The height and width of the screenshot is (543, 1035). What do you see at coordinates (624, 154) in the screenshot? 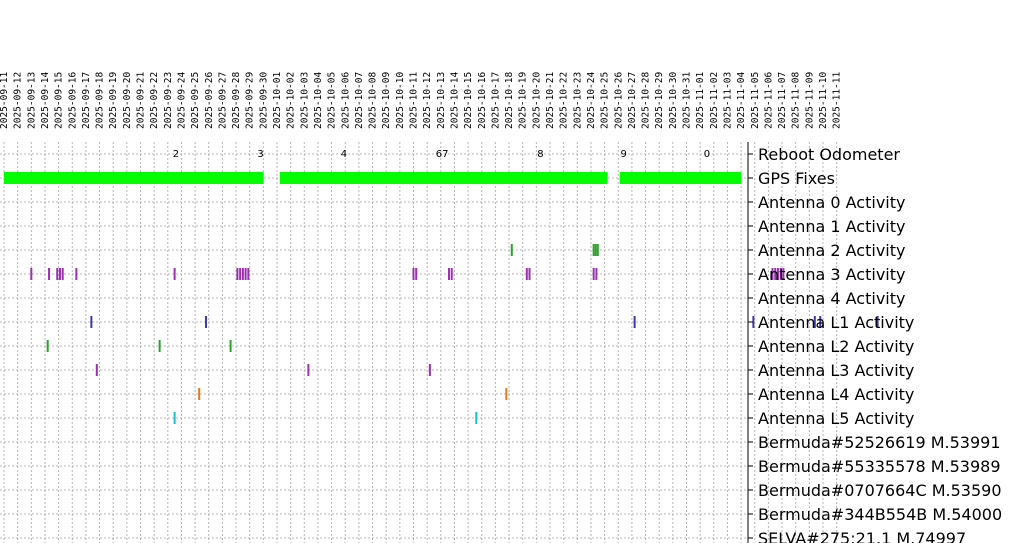
I see `odometer-value: 9` at bounding box center [624, 154].